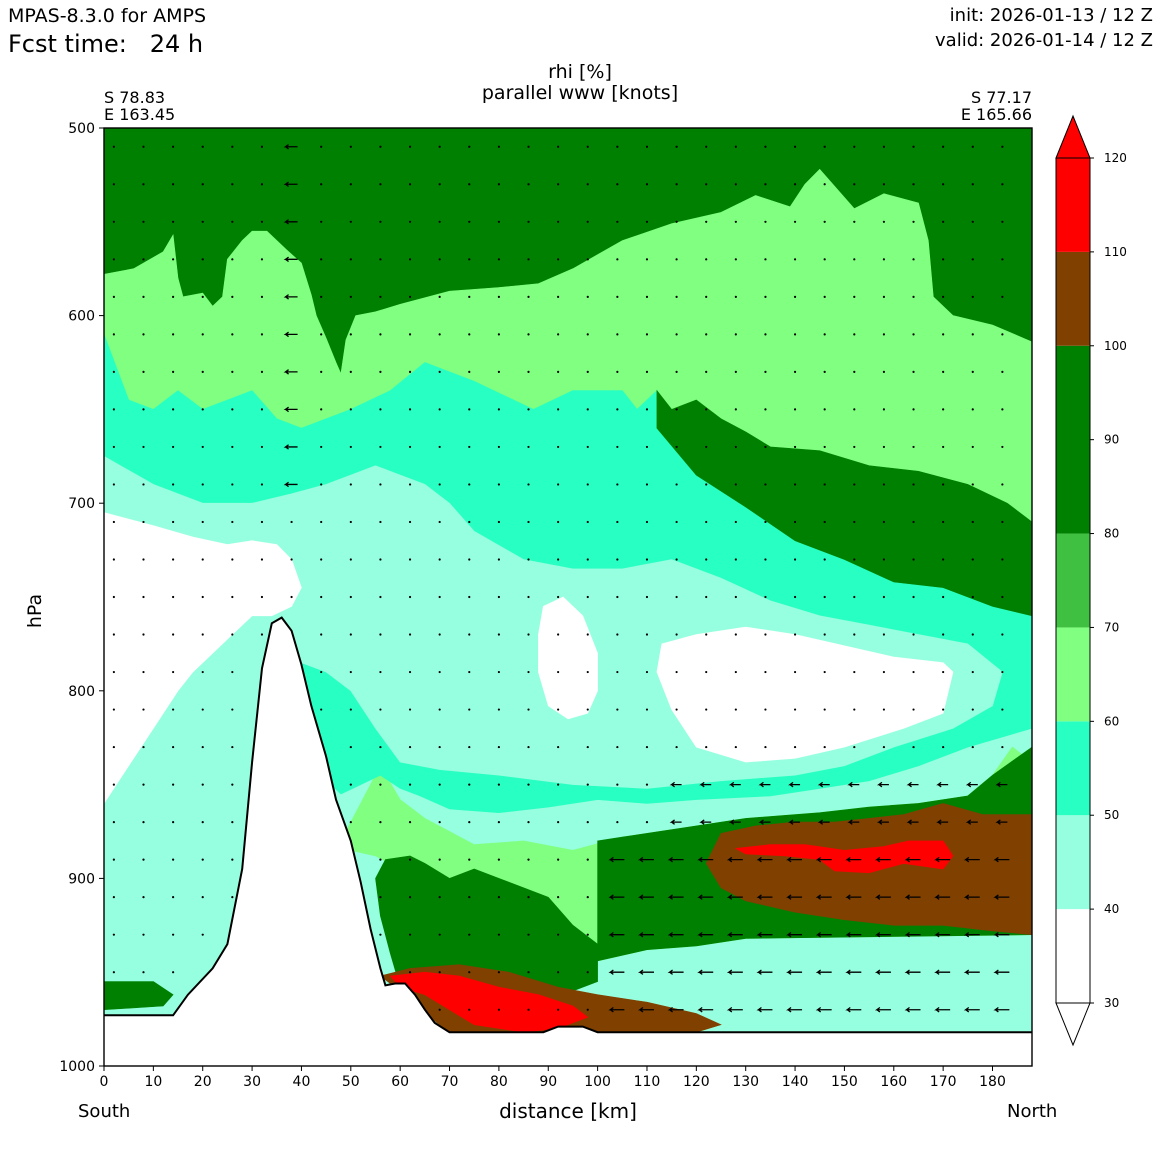 This screenshot has width=1160, height=1160. What do you see at coordinates (1115, 346) in the screenshot?
I see `colorbar-tick-label: 100` at bounding box center [1115, 346].